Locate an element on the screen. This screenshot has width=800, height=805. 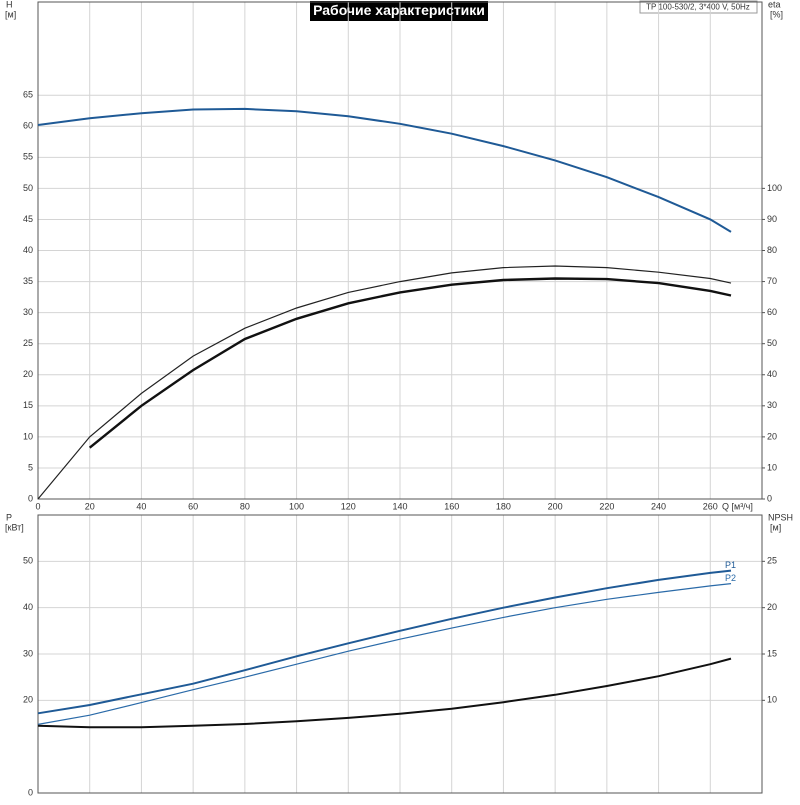
x-label: Q [м³/ч] is located at coordinates (737, 506).